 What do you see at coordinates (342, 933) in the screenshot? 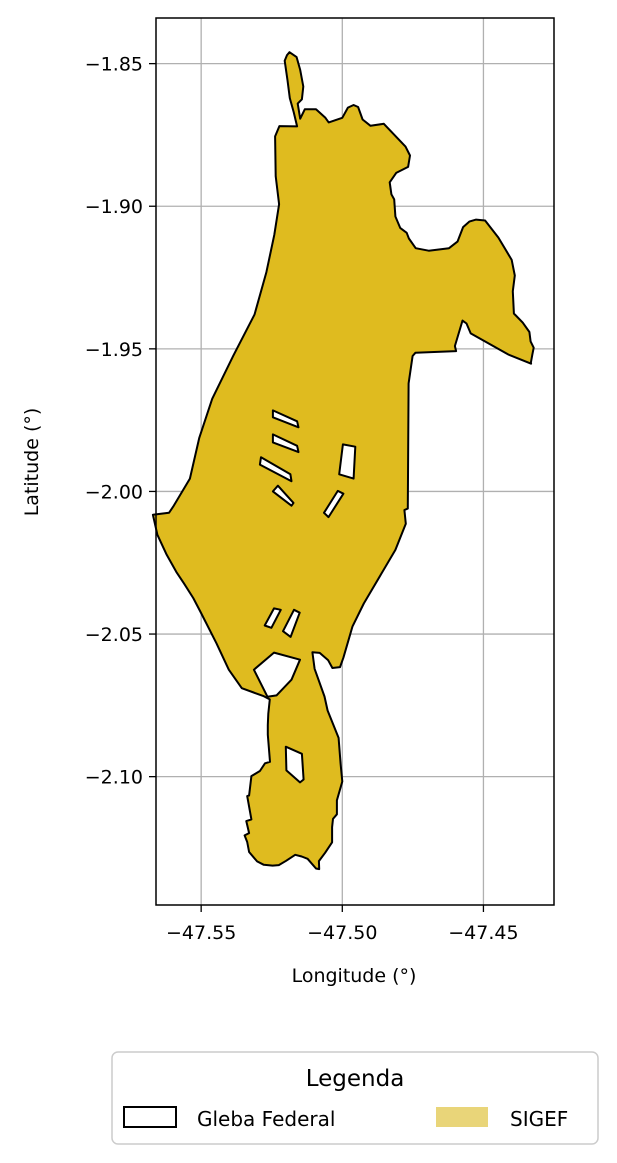
I see `x-tick-label: −47.50` at bounding box center [342, 933].